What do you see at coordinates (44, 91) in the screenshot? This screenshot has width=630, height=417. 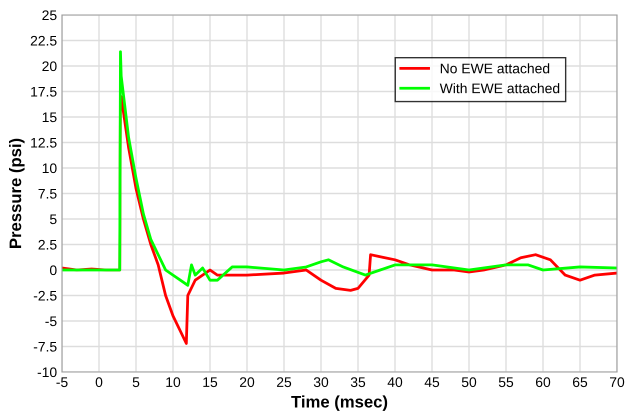 I see `y-tick-label: 17.5` at bounding box center [44, 91].